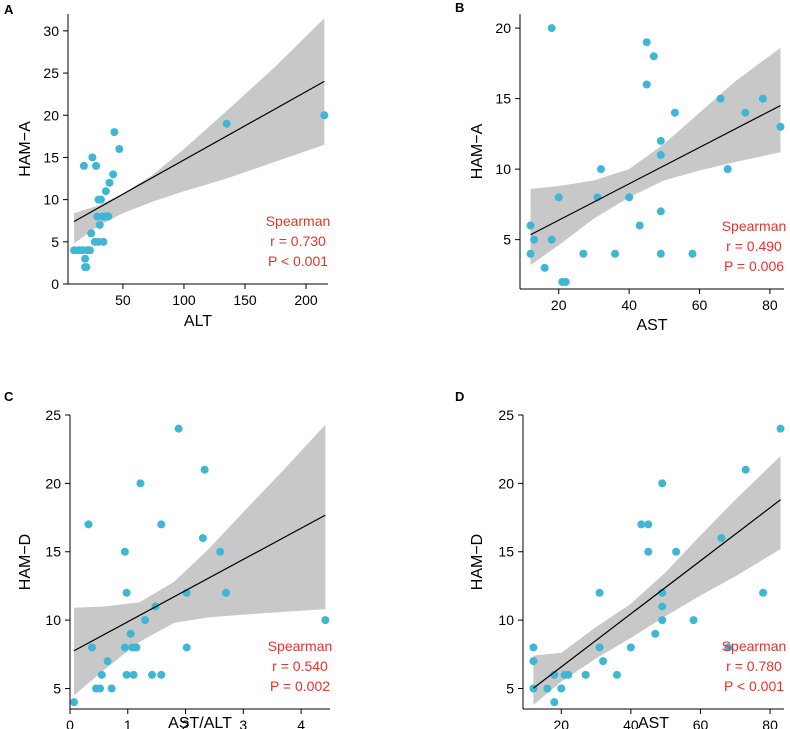 This screenshot has width=790, height=729. What do you see at coordinates (198, 321) in the screenshot?
I see `x-axis-title: ALT` at bounding box center [198, 321].